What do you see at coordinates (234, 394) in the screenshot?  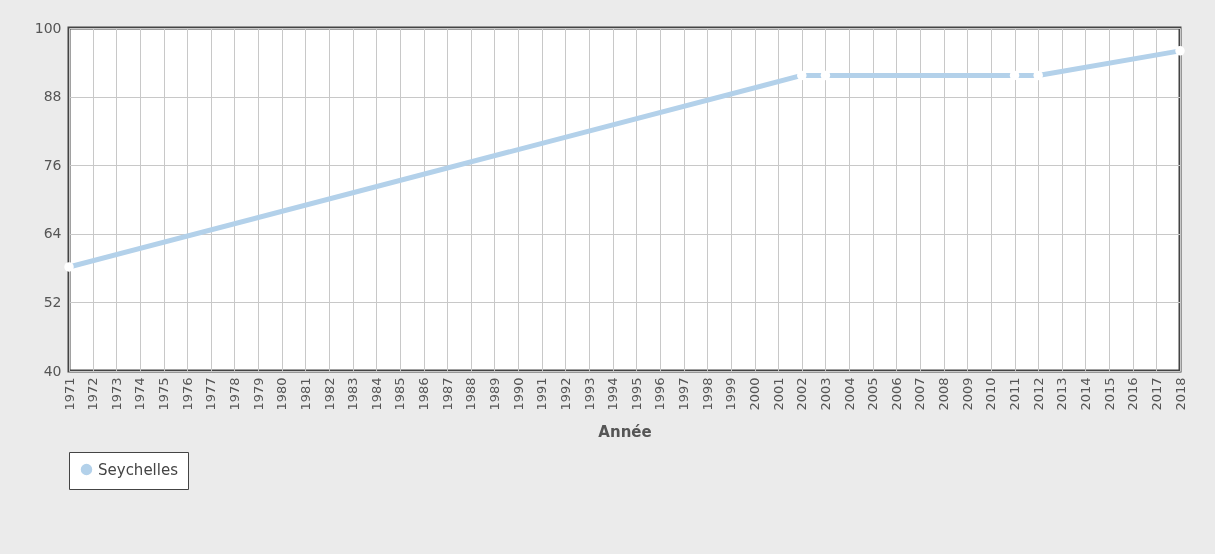 I see `x-tick-label: 1978` at bounding box center [234, 394].